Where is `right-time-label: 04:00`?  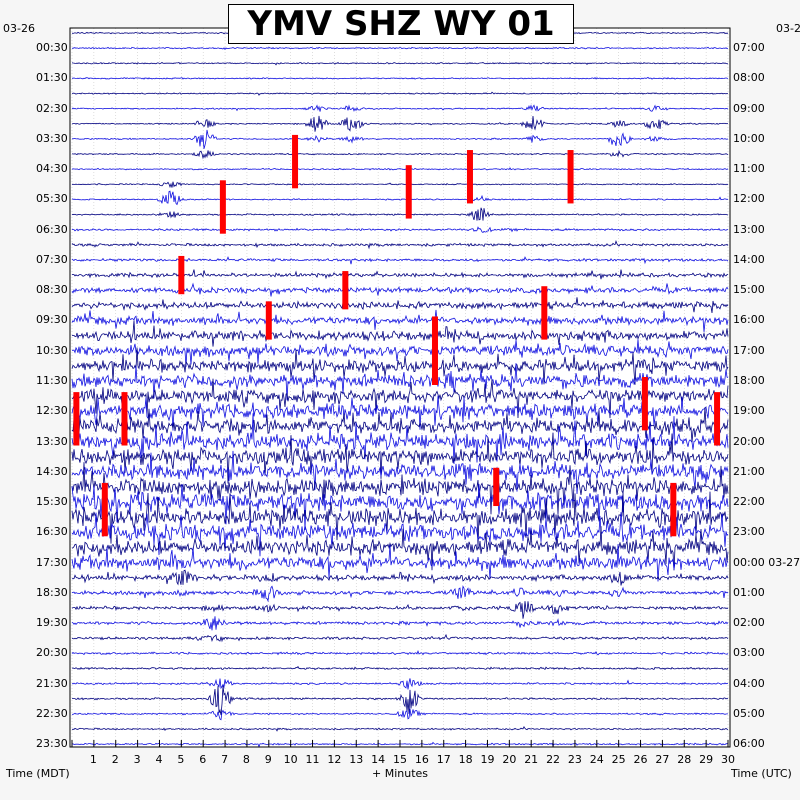
right-time-label: 04:00 is located at coordinates (749, 683).